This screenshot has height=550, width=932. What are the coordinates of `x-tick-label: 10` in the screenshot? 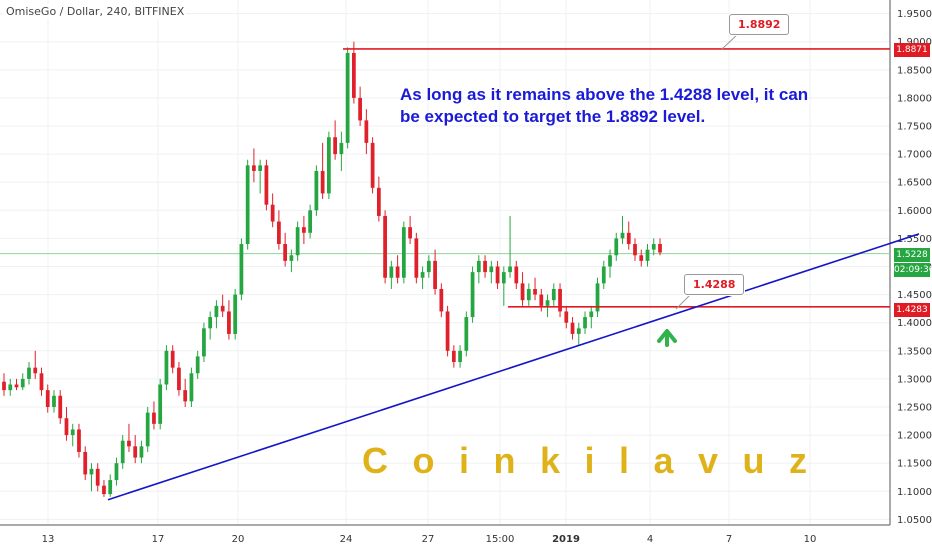 It's located at (810, 539).